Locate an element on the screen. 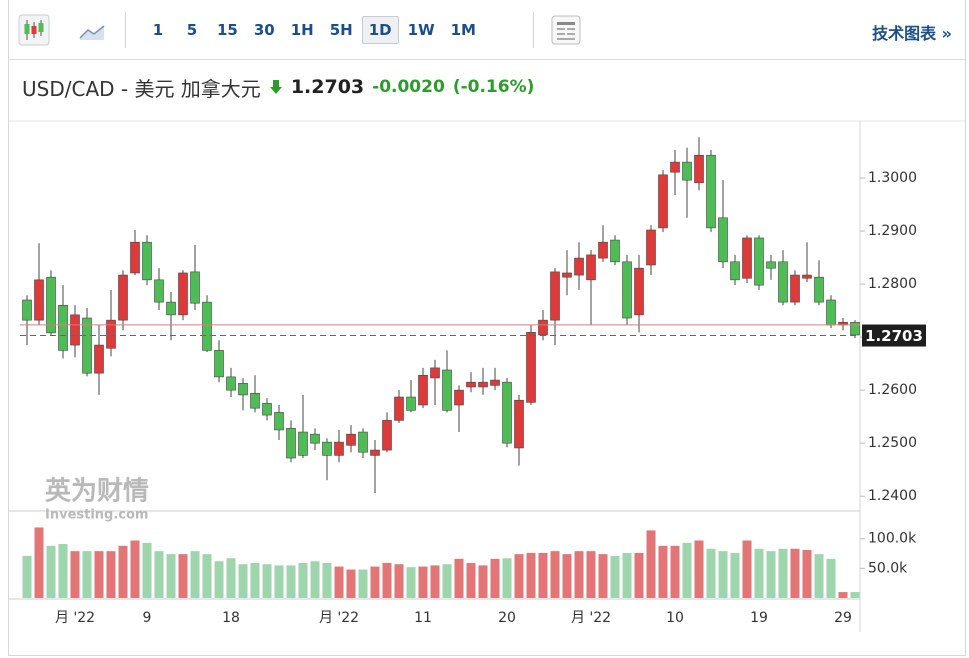 This screenshot has height=658, width=969. last-price: 1.2703 is located at coordinates (327, 87).